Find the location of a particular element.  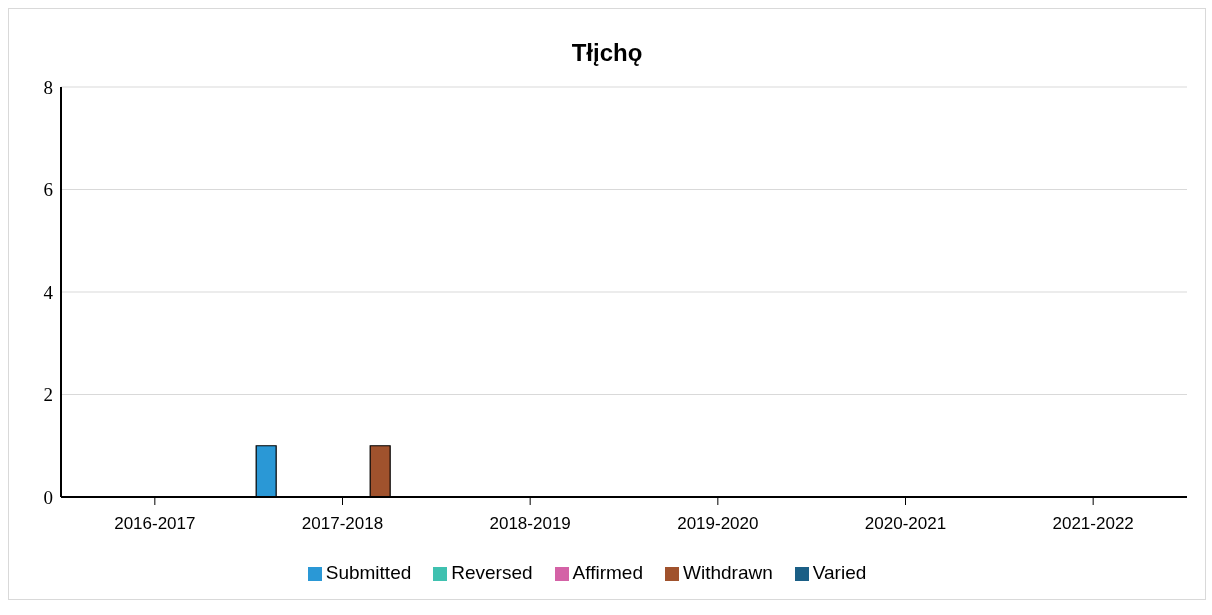

x-tick-label: 2019-2020 is located at coordinates (718, 524).